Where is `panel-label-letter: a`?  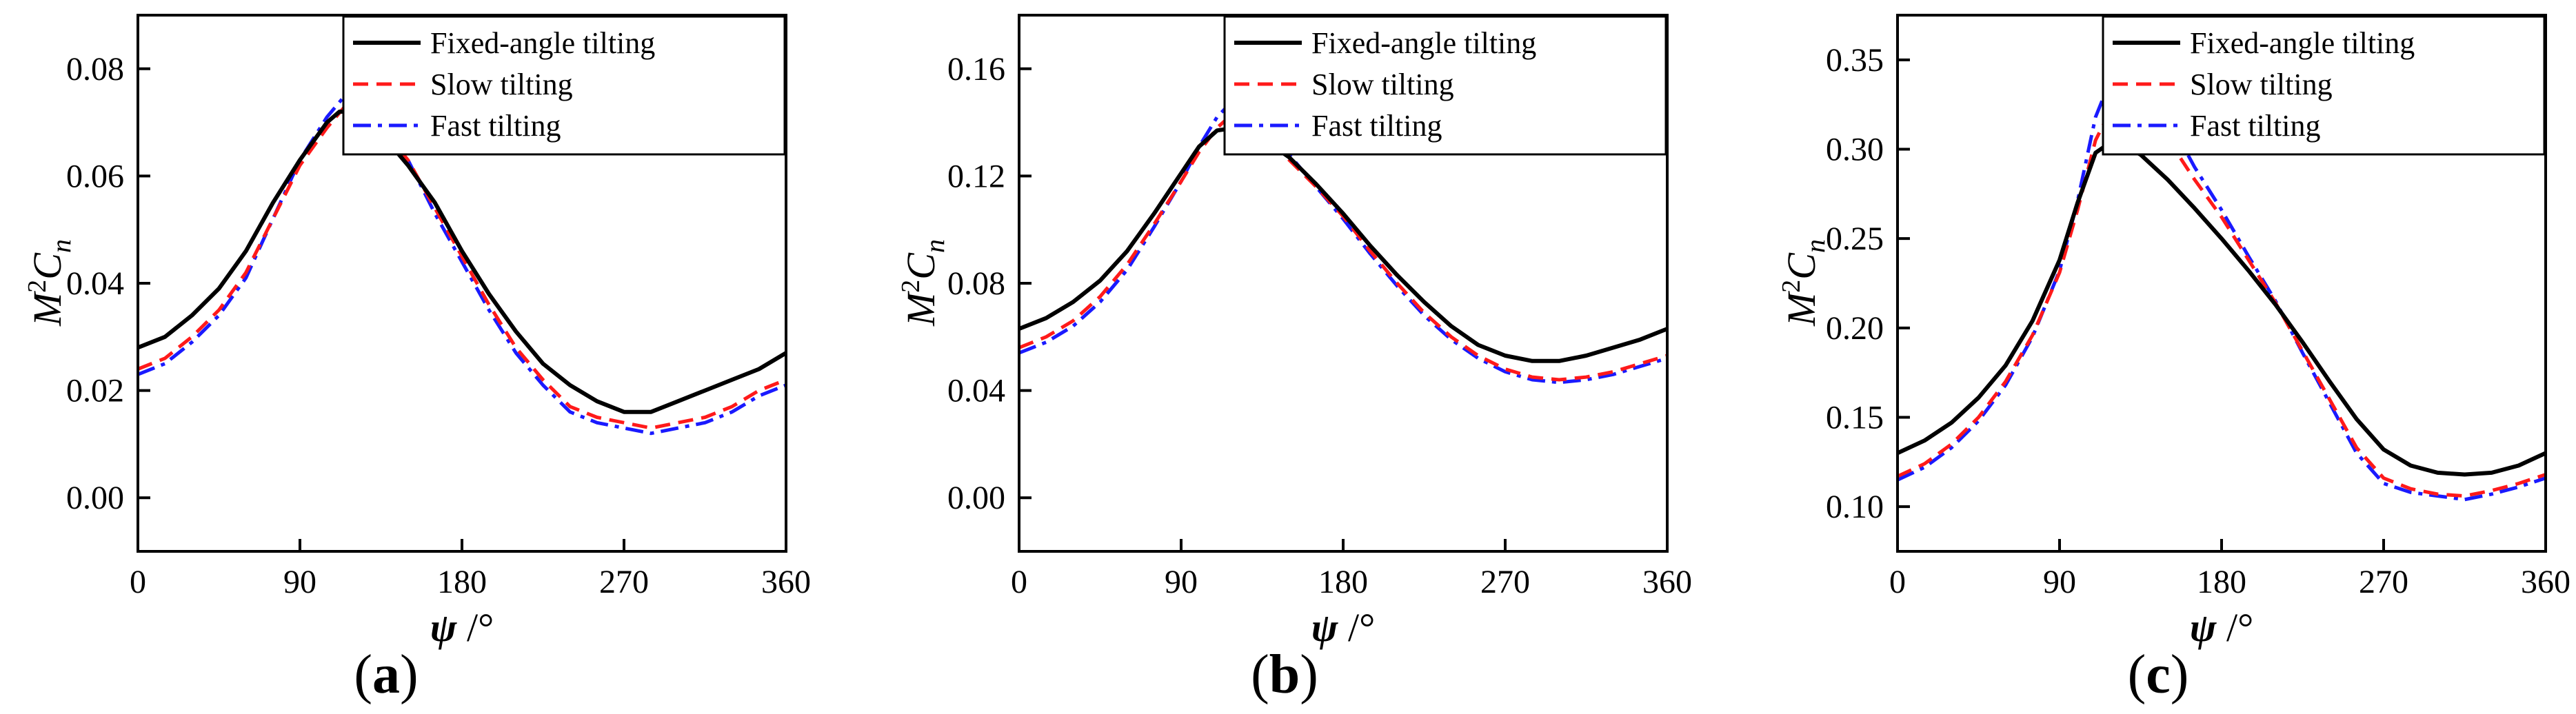 panel-label-letter: a is located at coordinates (386, 674).